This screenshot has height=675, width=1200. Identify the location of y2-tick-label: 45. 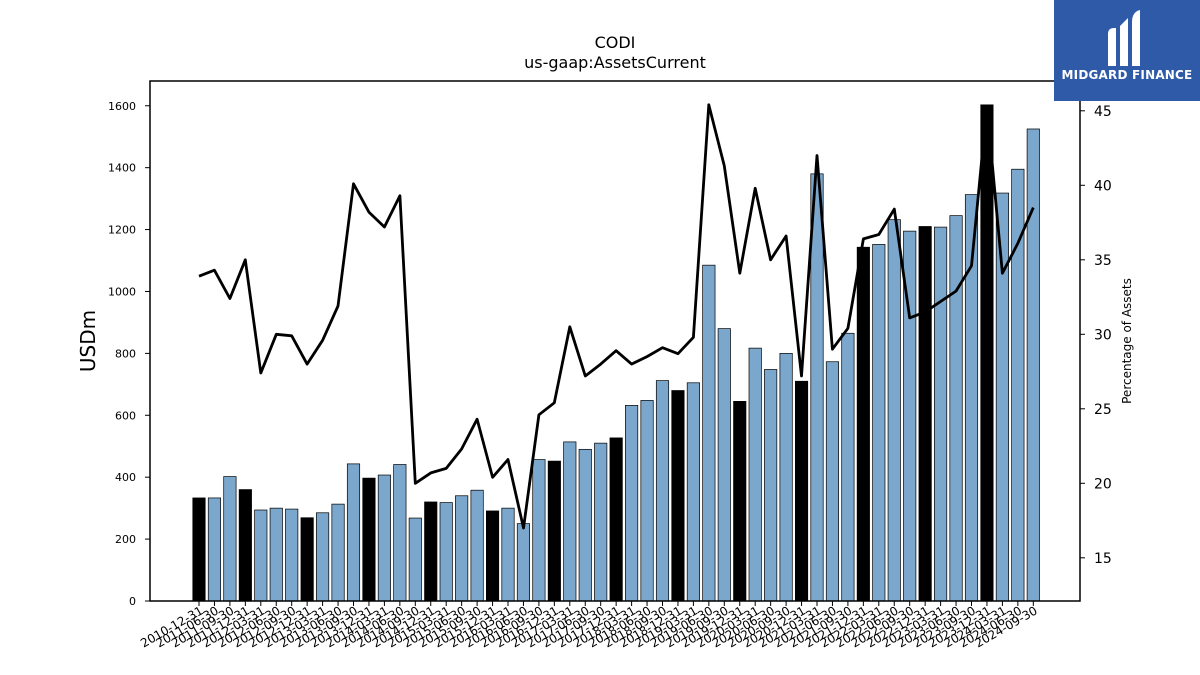
(1103, 112).